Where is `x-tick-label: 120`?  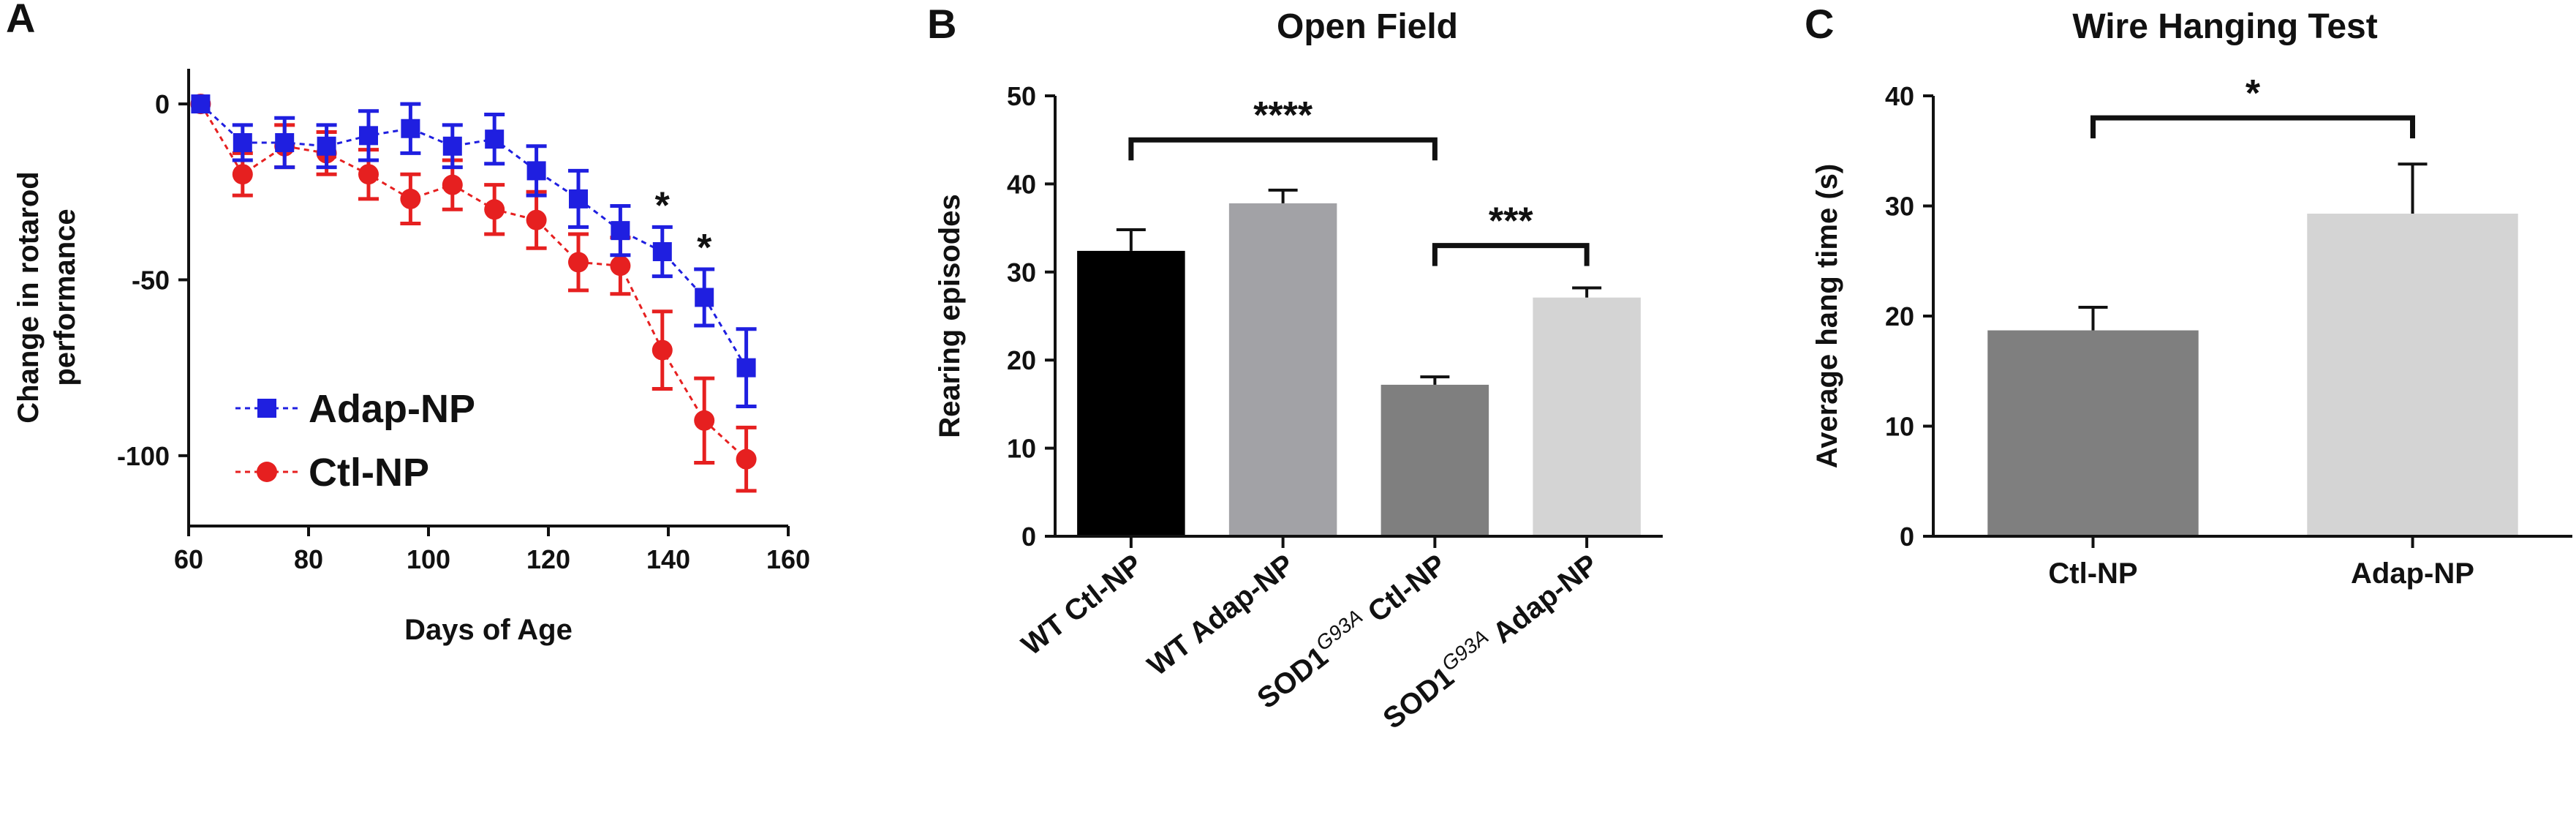
x-tick-label: 120 is located at coordinates (548, 559).